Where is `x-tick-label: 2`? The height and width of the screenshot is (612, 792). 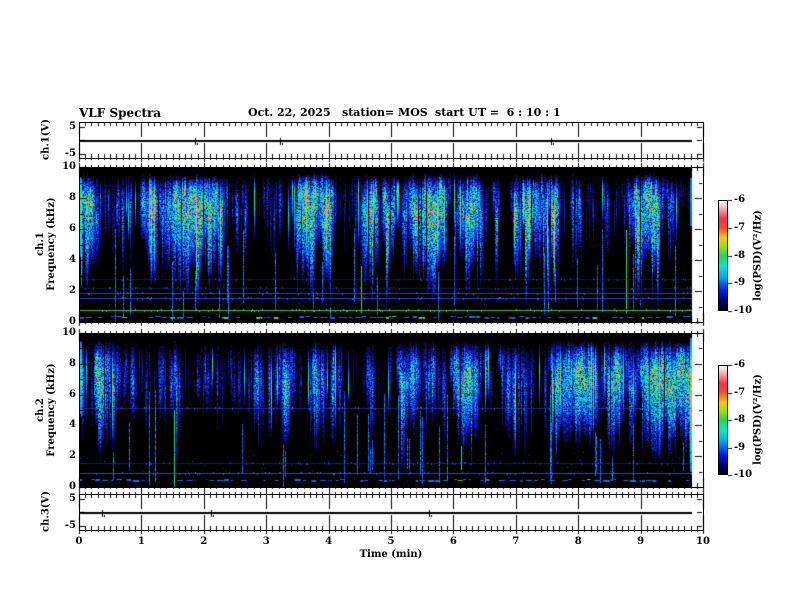
x-tick-label: 2 is located at coordinates (204, 541).